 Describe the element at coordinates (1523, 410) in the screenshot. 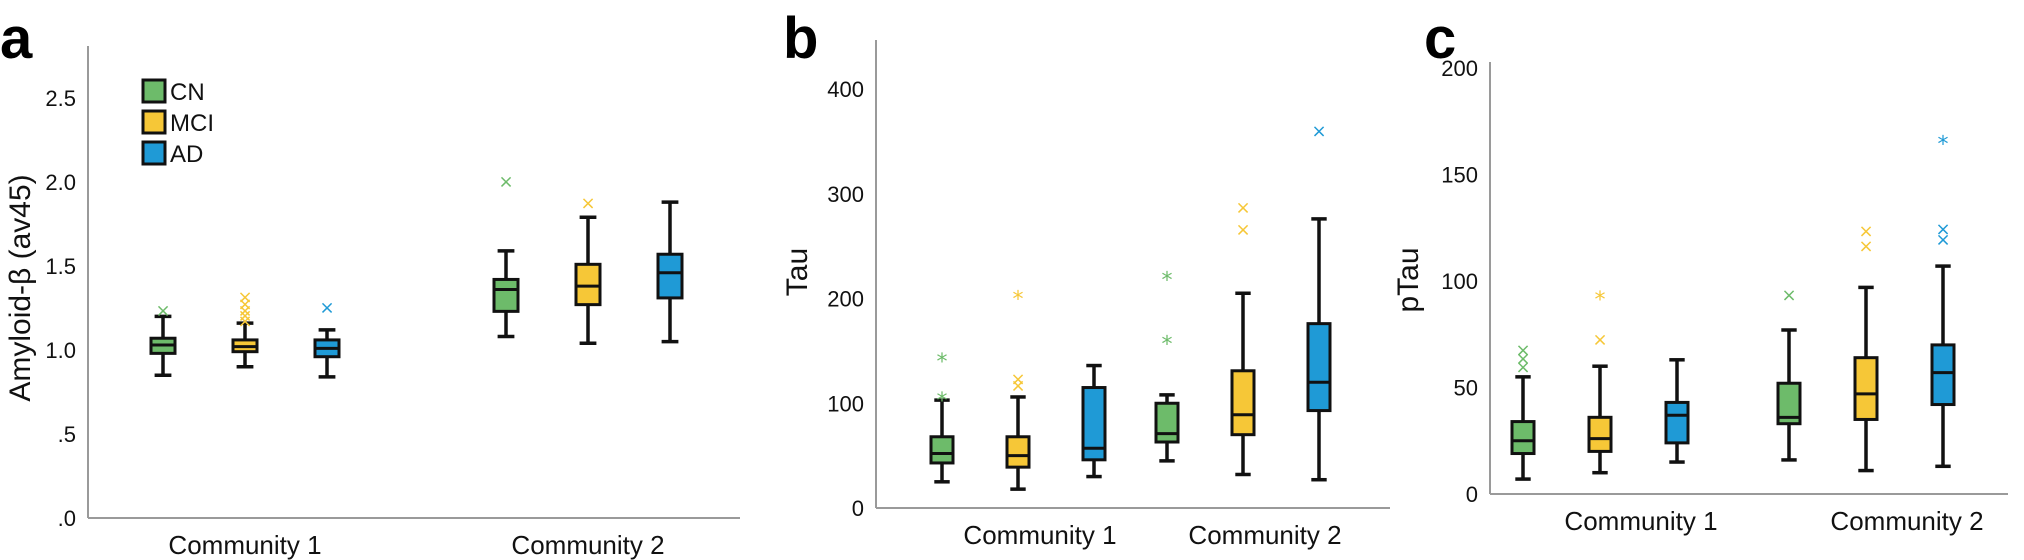

I see `box-cn: ×××` at that location.